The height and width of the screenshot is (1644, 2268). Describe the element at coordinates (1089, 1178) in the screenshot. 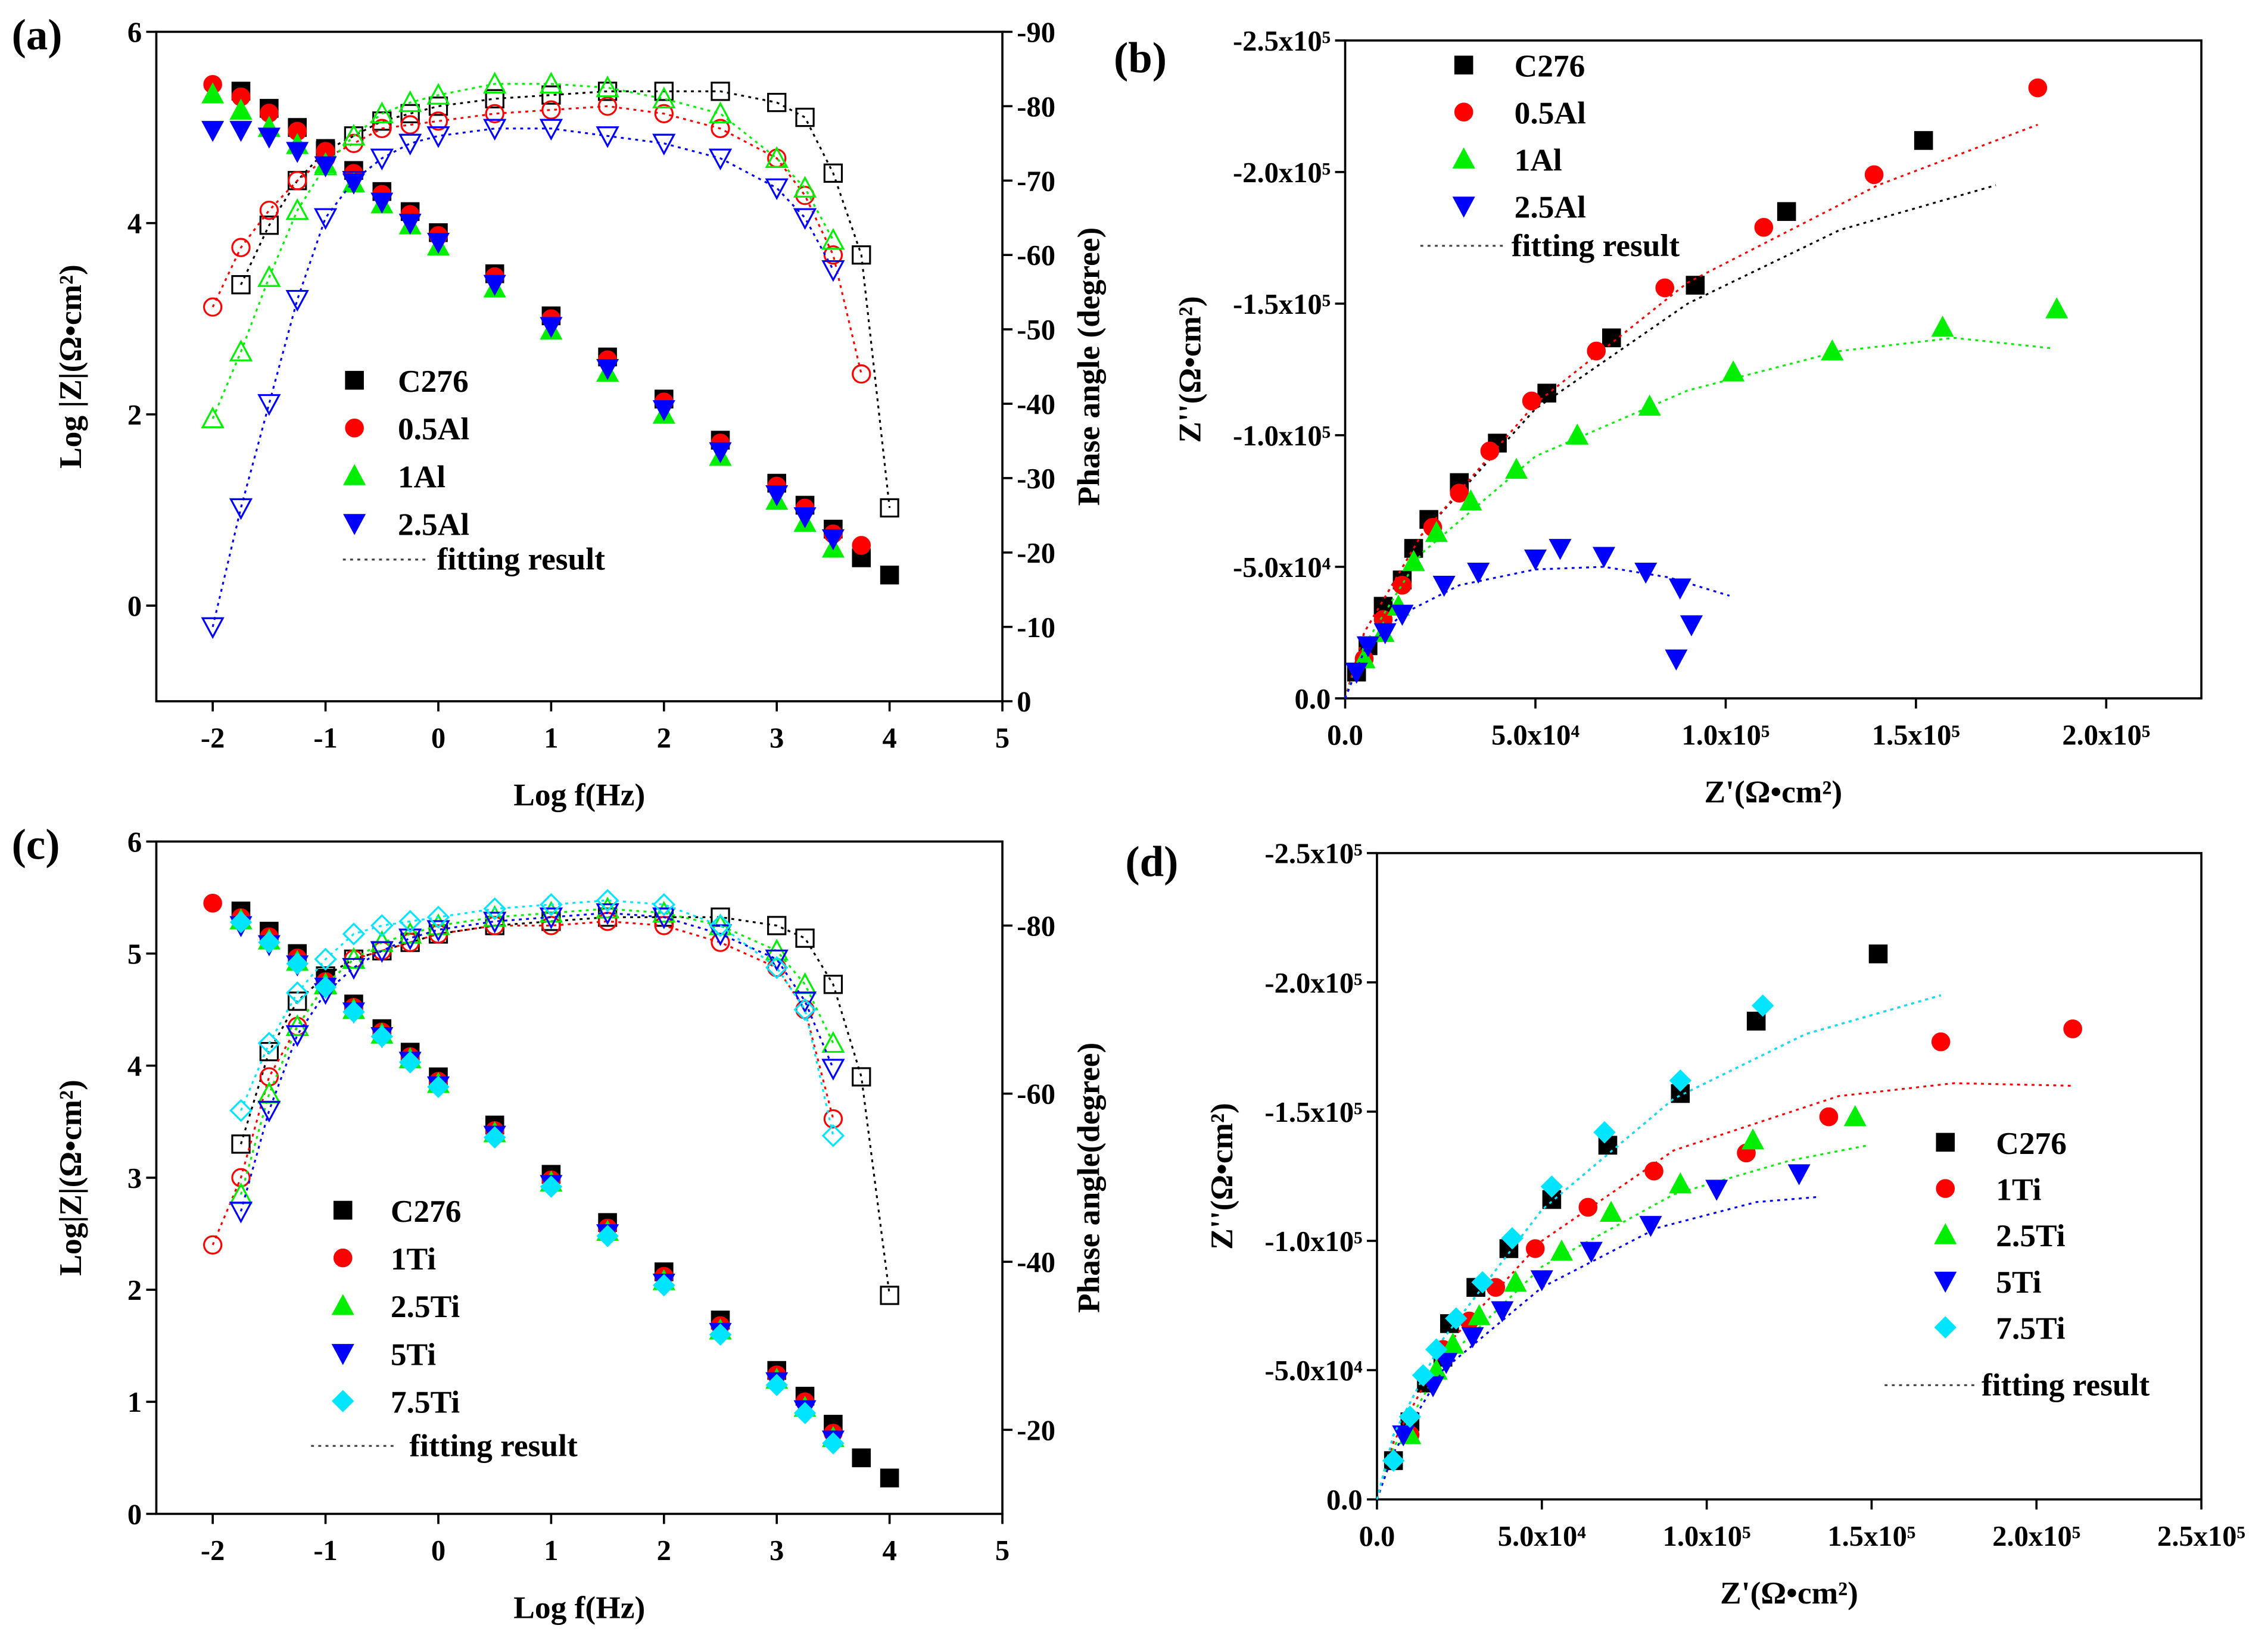

I see `y2-axis-label: Phase angle(degree)` at that location.